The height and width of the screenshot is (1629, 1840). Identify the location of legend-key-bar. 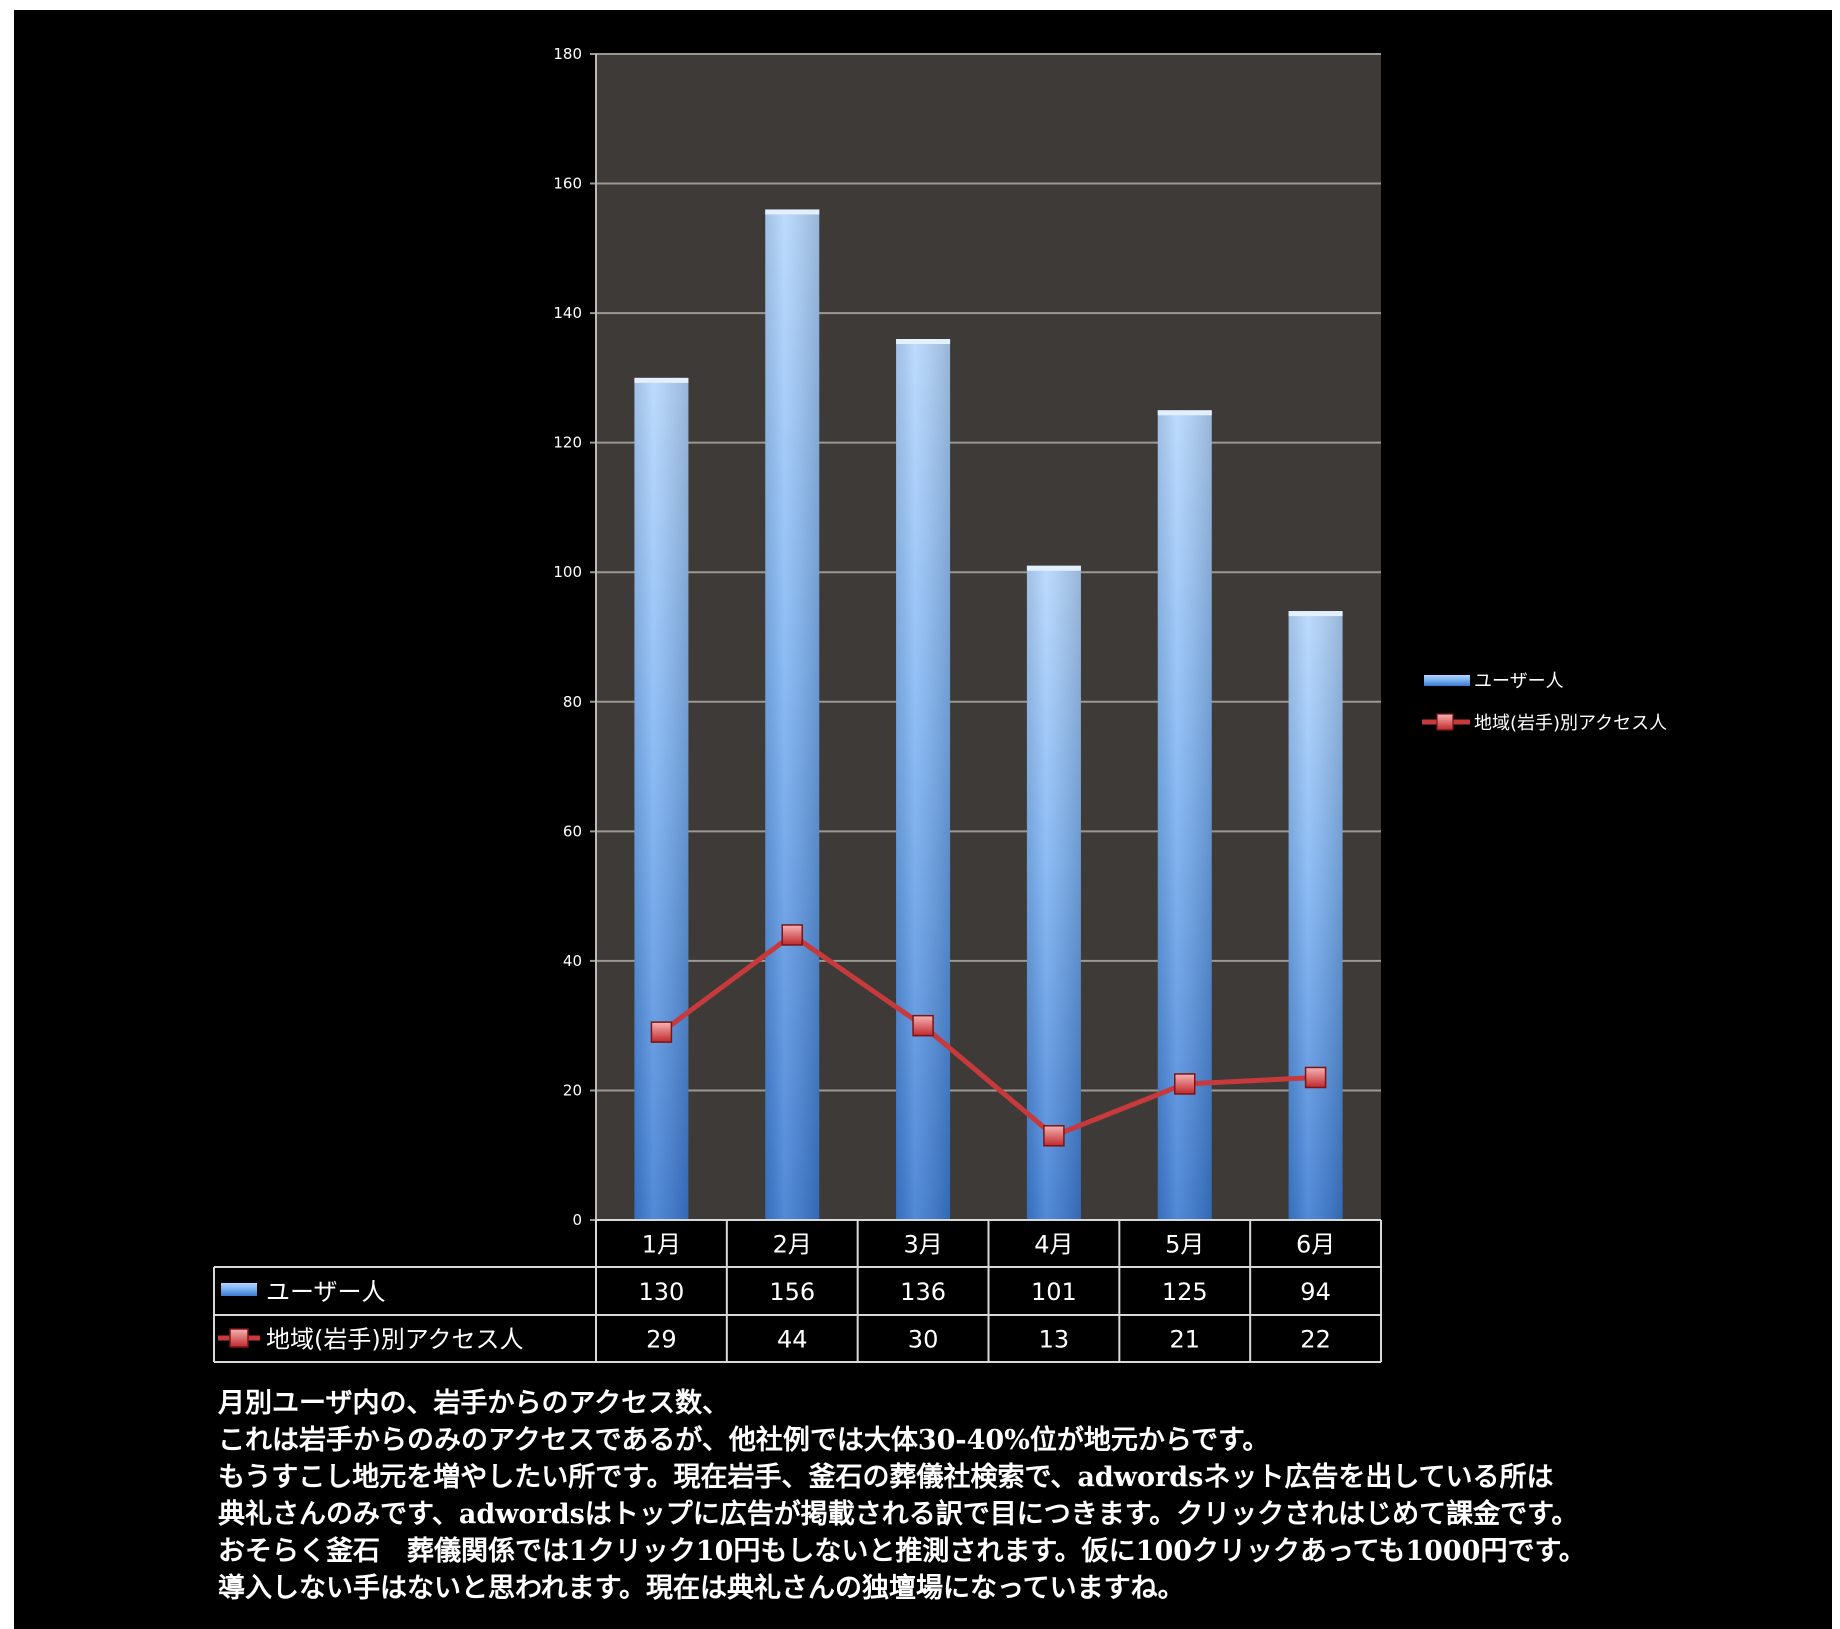
(1447, 680).